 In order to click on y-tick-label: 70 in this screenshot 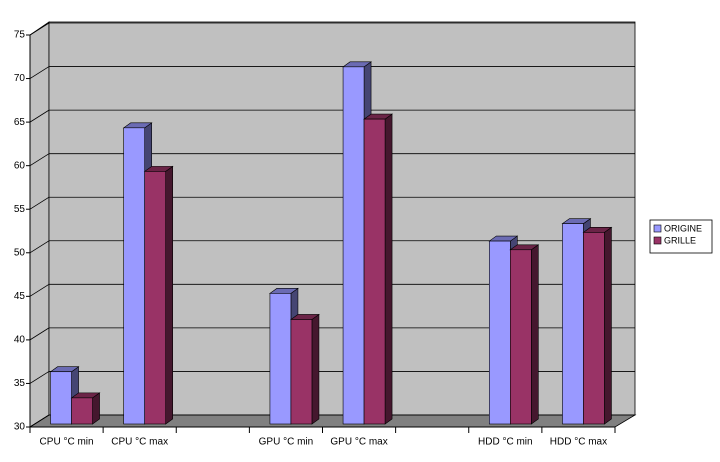, I will do `click(20, 78)`.